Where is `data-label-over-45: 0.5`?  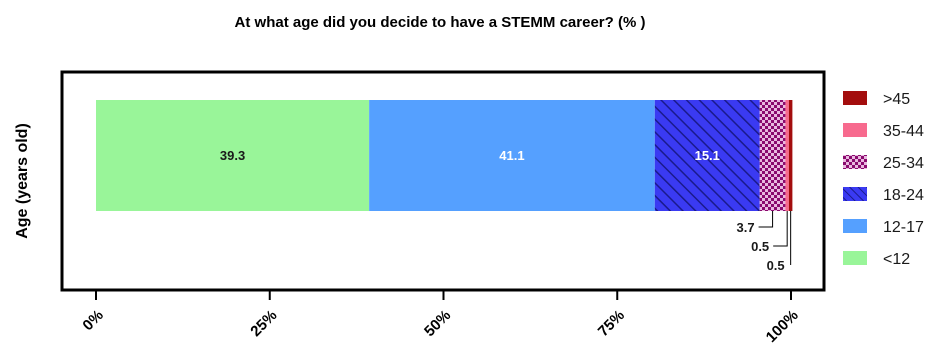
data-label-over-45: 0.5 is located at coordinates (776, 265).